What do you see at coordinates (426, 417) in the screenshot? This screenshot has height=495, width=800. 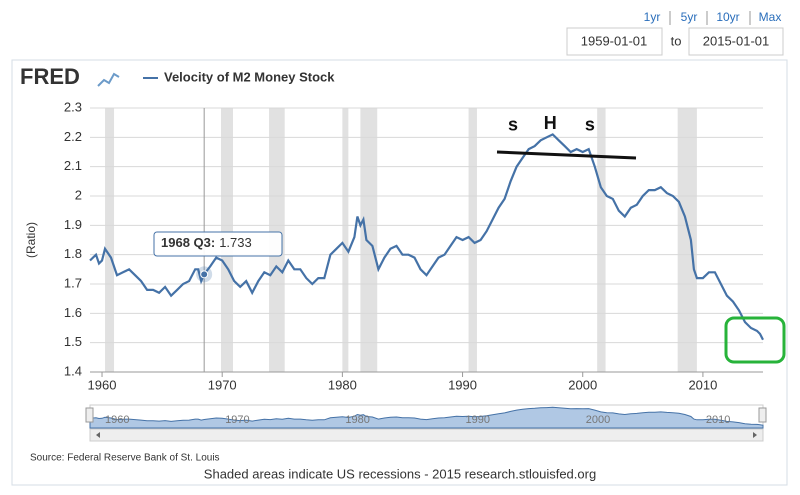 I see `navigator-area` at bounding box center [426, 417].